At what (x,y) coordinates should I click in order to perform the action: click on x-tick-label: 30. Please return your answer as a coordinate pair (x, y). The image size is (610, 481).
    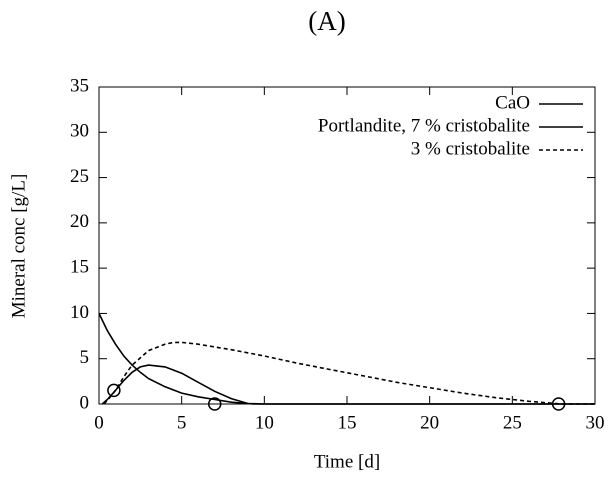
    Looking at the image, I should click on (595, 422).